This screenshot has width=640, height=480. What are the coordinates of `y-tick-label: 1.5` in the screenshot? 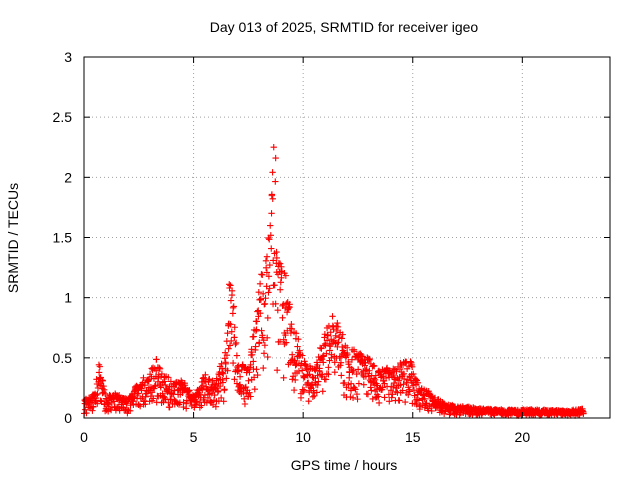 It's located at (63, 238).